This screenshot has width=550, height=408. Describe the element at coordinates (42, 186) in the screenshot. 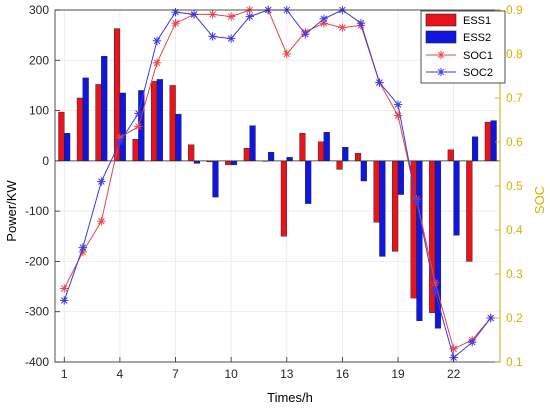

I see `left-axis-ticks: 300 200 100 0 -100 -200 -300 -400` at that location.